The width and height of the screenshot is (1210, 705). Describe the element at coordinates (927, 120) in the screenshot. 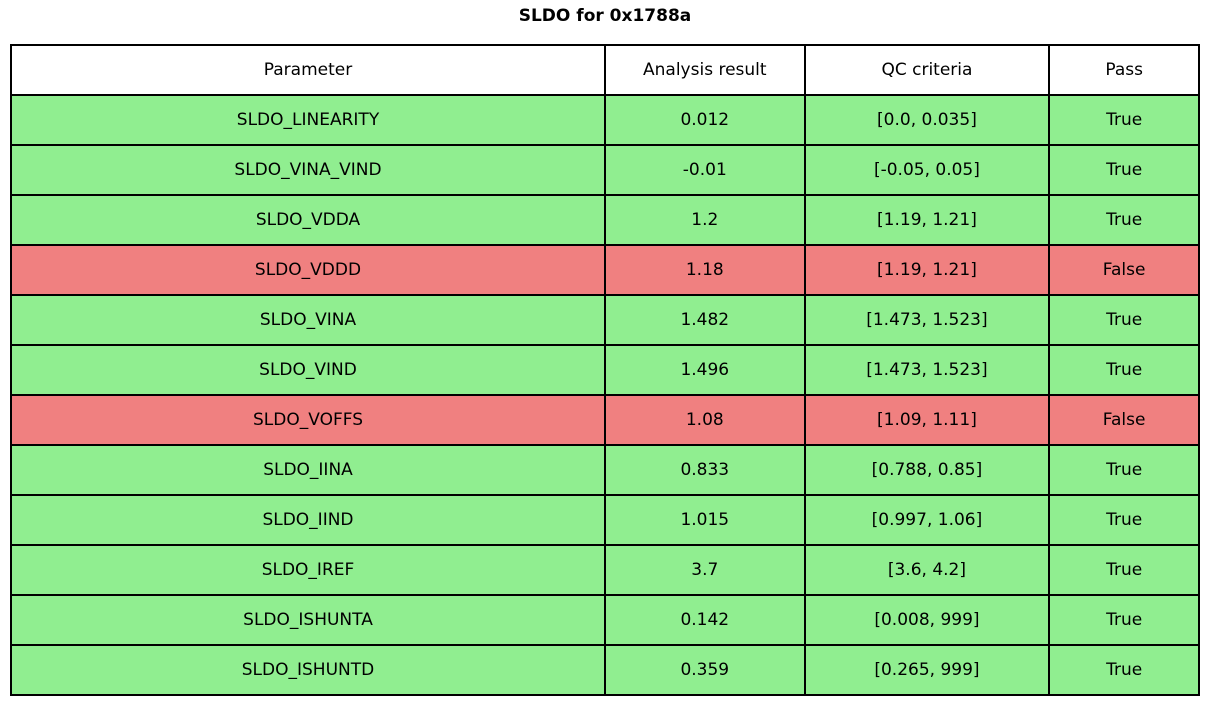

I see `cell-criteria: [0.0, 0.035]` at that location.